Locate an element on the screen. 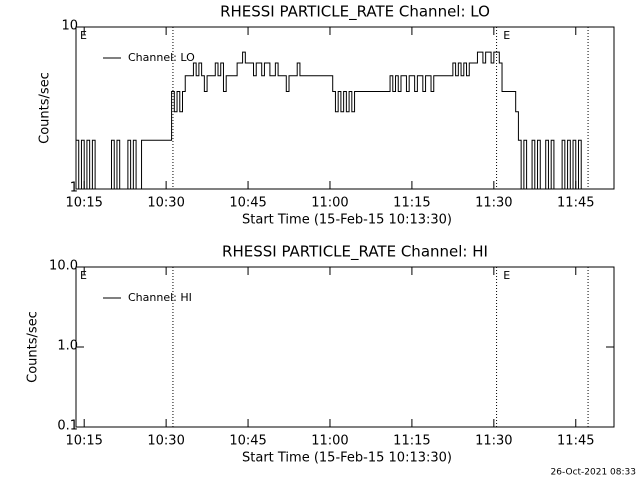  legend-label: Channel: HI is located at coordinates (160, 297).